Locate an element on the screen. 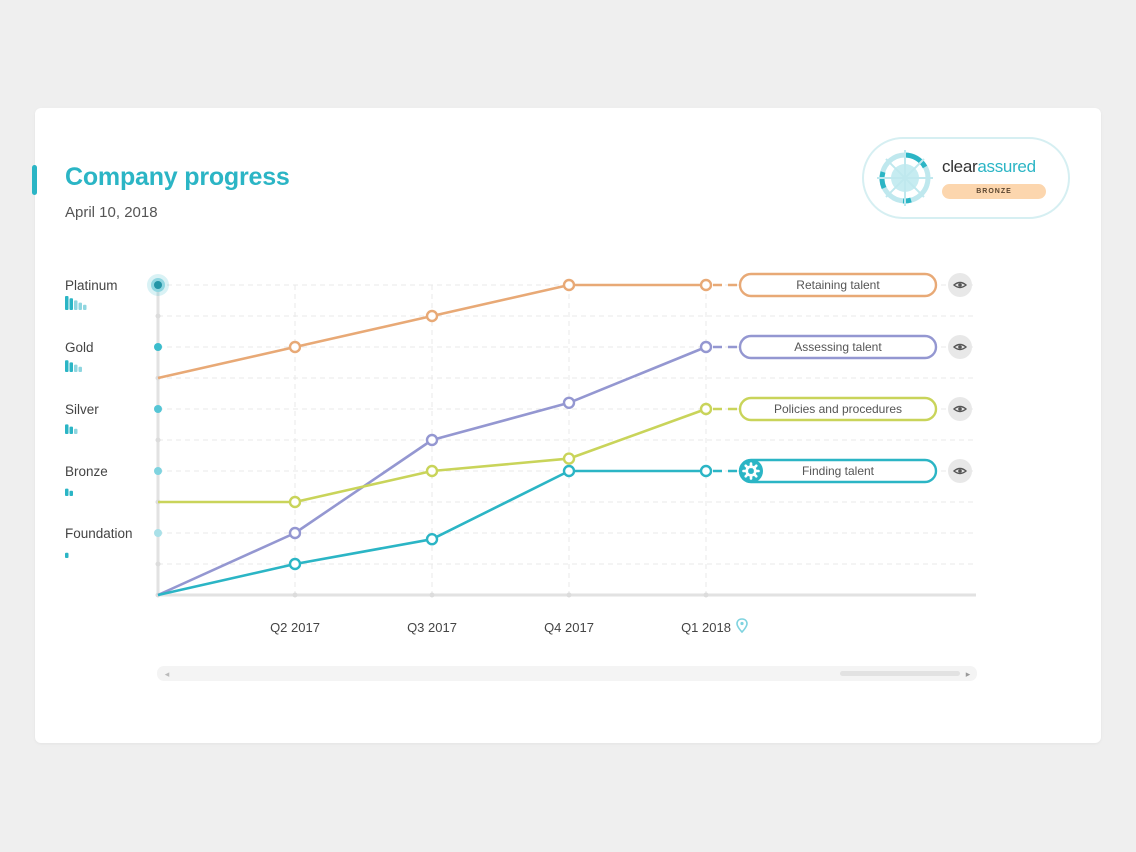 The width and height of the screenshot is (1136, 852). page-title: Company progress is located at coordinates (177, 177).